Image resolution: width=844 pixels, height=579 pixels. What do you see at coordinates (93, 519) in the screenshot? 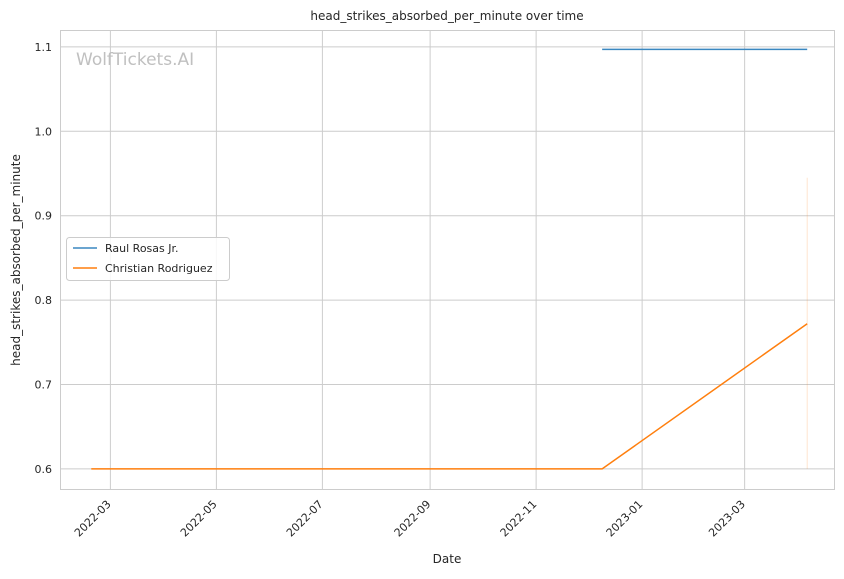
I see `x-tick-label: 2022-03` at bounding box center [93, 519].